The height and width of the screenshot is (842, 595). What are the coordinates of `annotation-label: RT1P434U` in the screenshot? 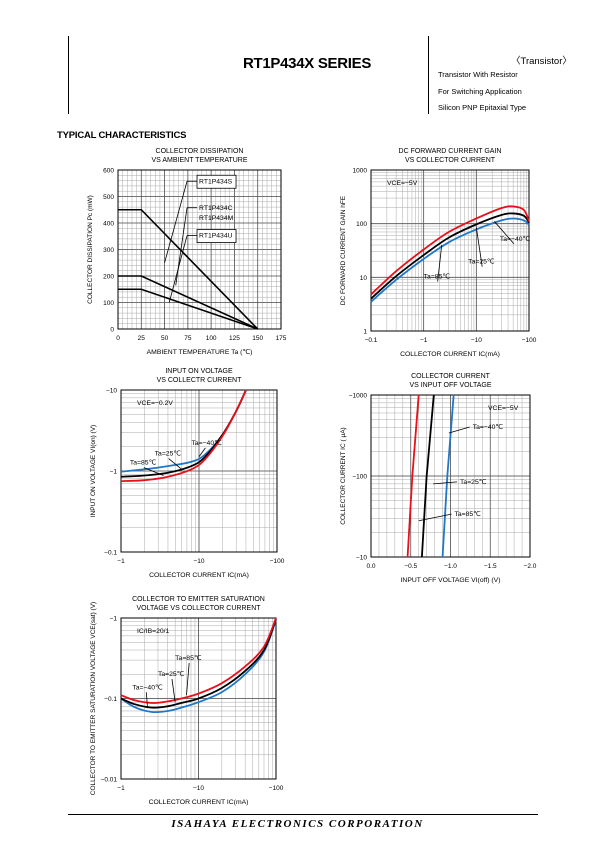 It's located at (216, 236).